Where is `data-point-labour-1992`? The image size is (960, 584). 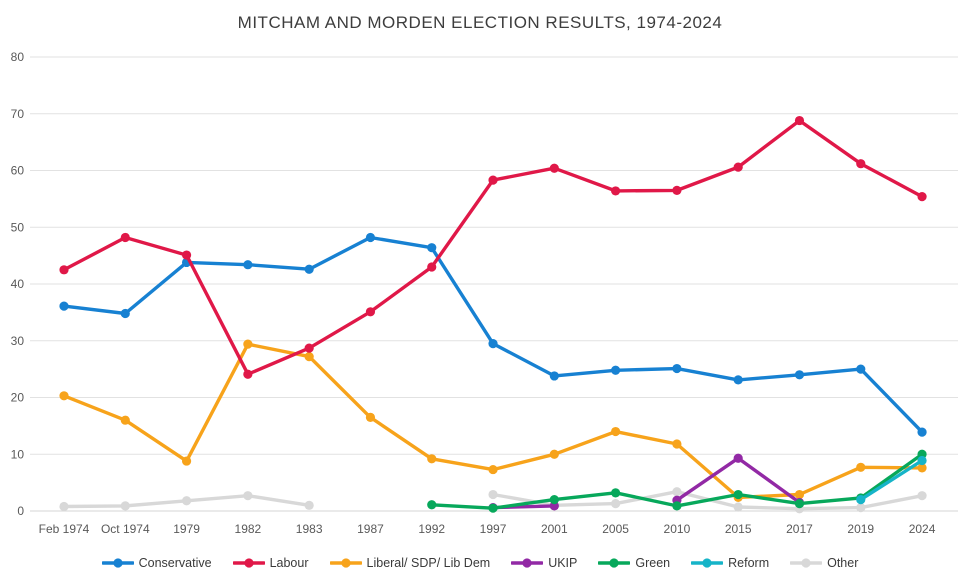
data-point-labour-1992 is located at coordinates (432, 267).